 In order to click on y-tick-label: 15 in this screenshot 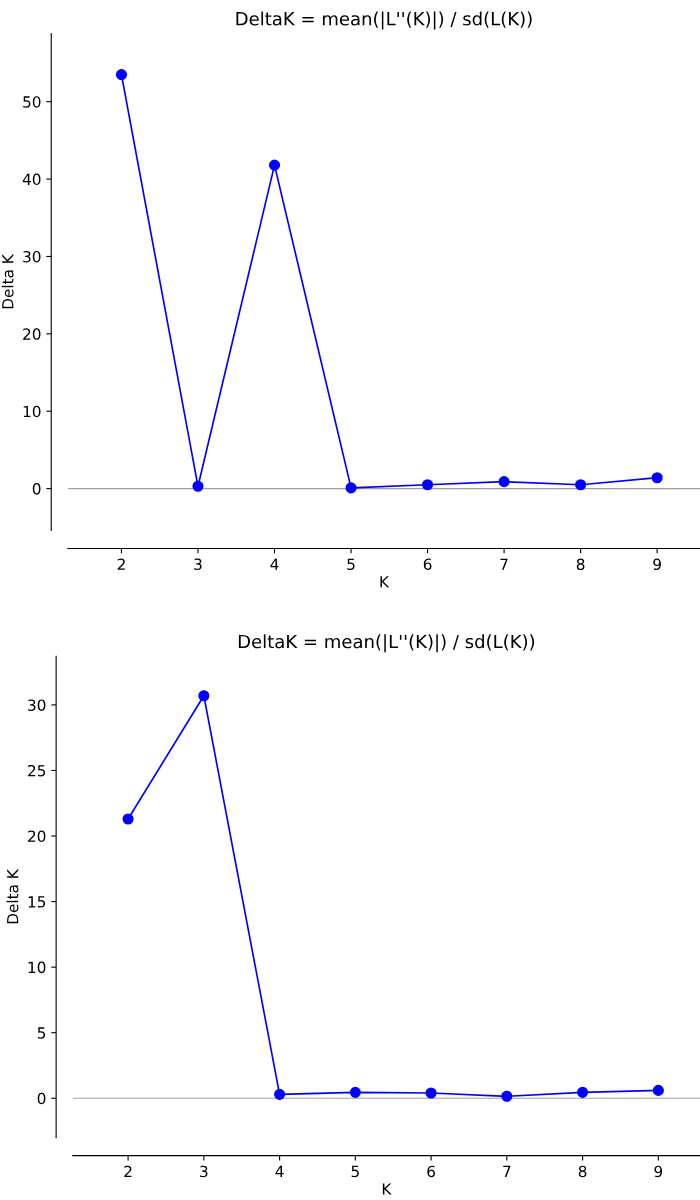, I will do `click(37, 902)`.